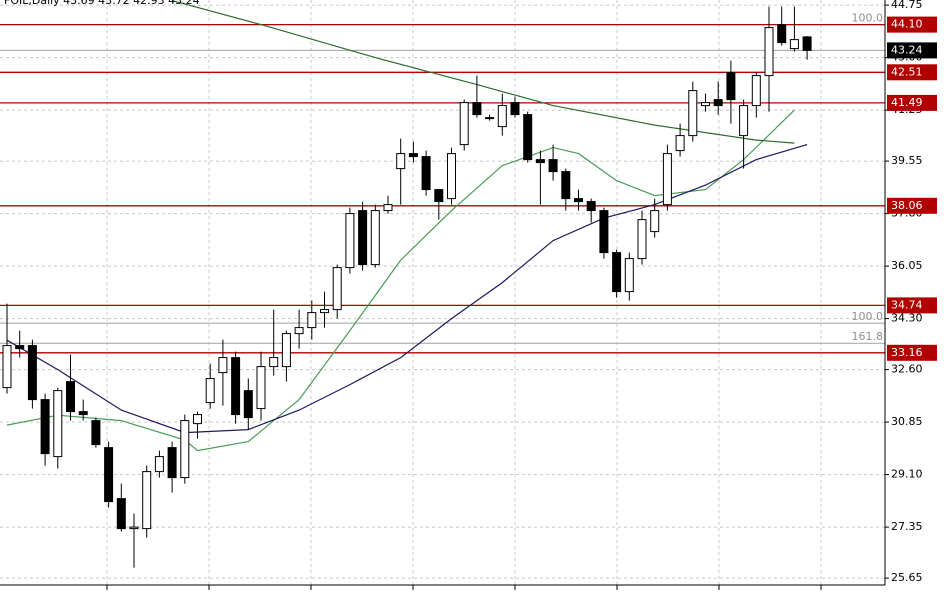 The image size is (948, 593). What do you see at coordinates (907, 160) in the screenshot?
I see `y-tick-label: 39.55` at bounding box center [907, 160].